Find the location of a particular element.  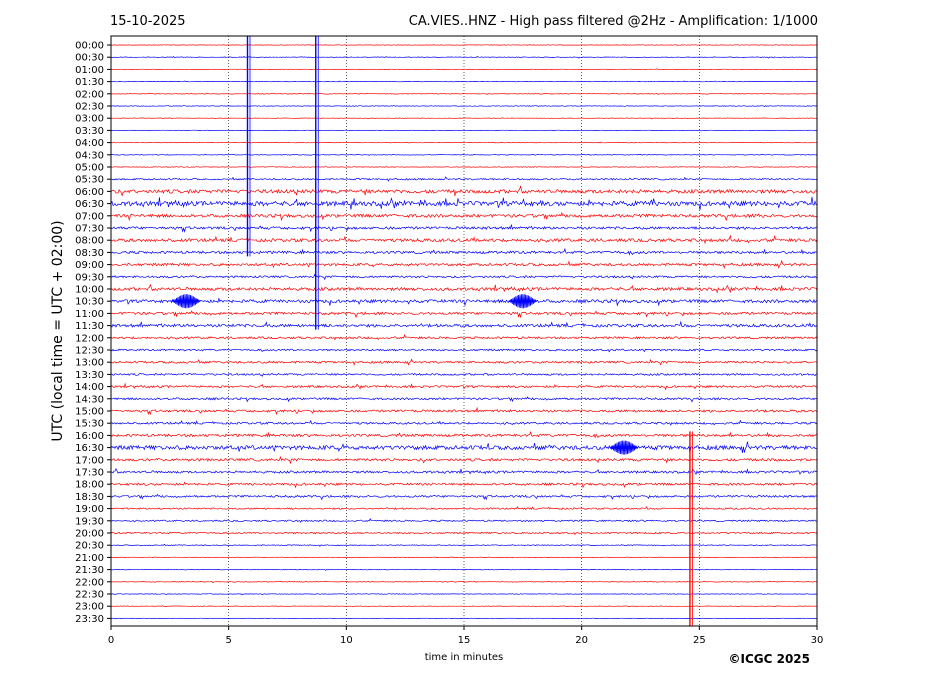

y-tick-label: 20:00 is located at coordinates (89, 534).